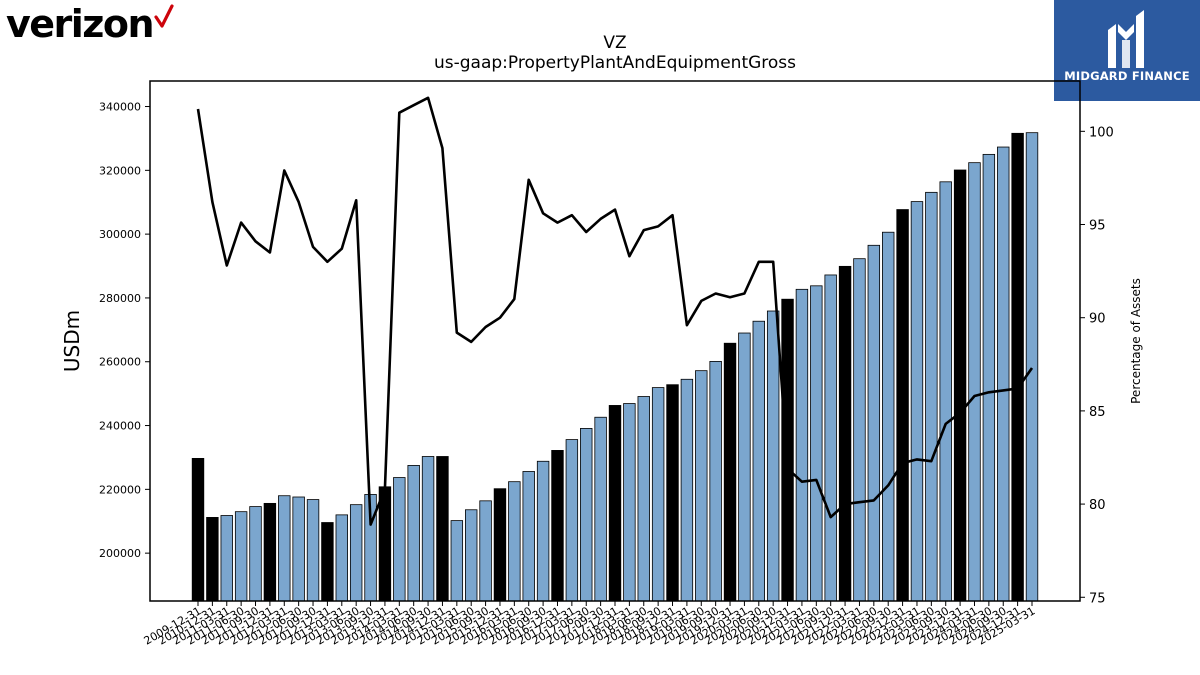  What do you see at coordinates (120, 170) in the screenshot?
I see `y-tick-label: 320000` at bounding box center [120, 170].